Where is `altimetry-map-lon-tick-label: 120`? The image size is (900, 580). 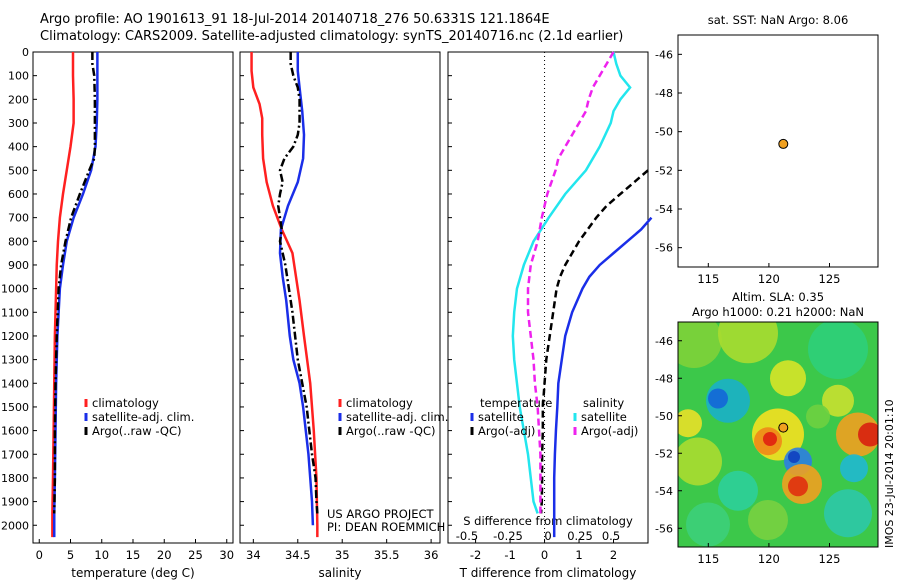
altimetry-map-lon-tick-label: 120 is located at coordinates (769, 559).